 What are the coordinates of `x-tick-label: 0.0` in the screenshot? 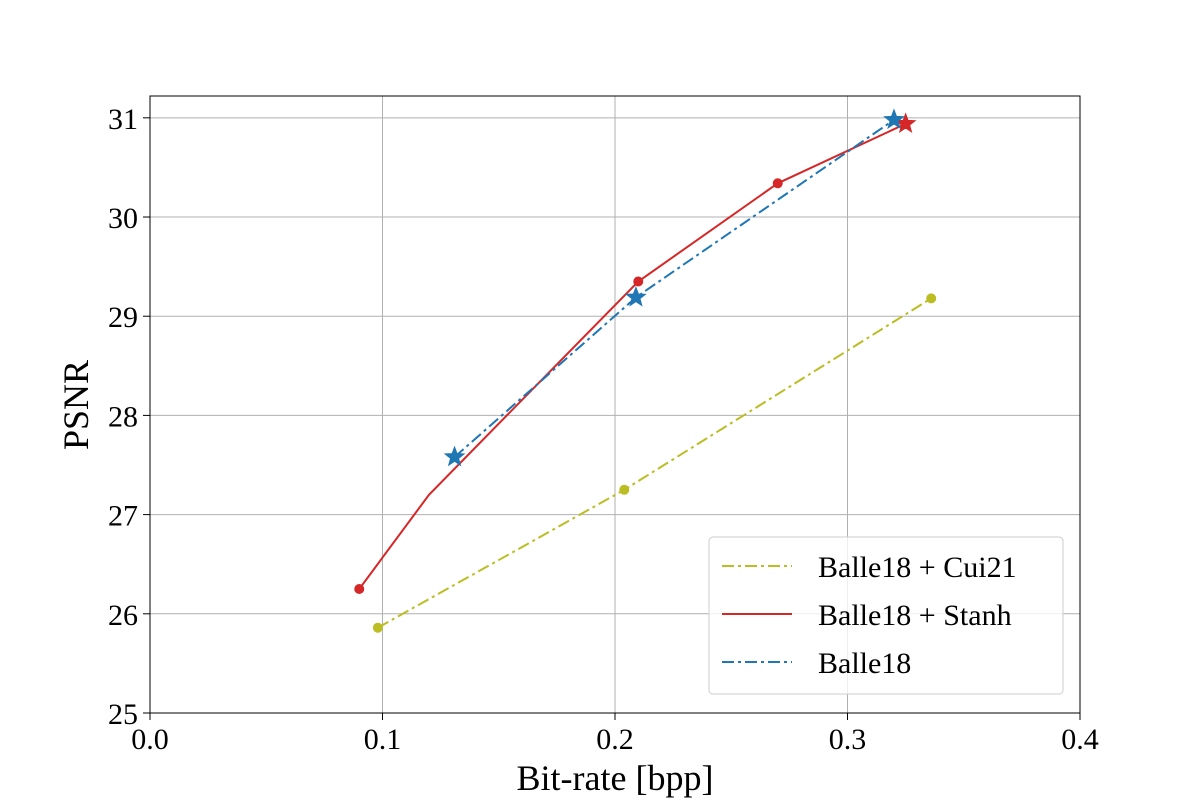 It's located at (150, 739).